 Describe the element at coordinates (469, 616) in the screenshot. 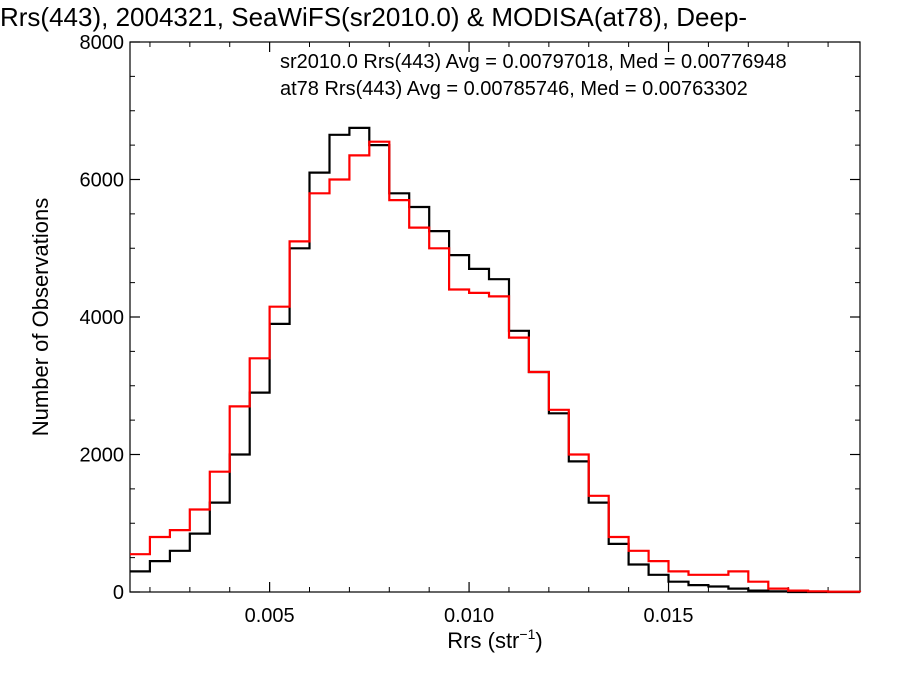

I see `x-tick-label: 0.010` at that location.